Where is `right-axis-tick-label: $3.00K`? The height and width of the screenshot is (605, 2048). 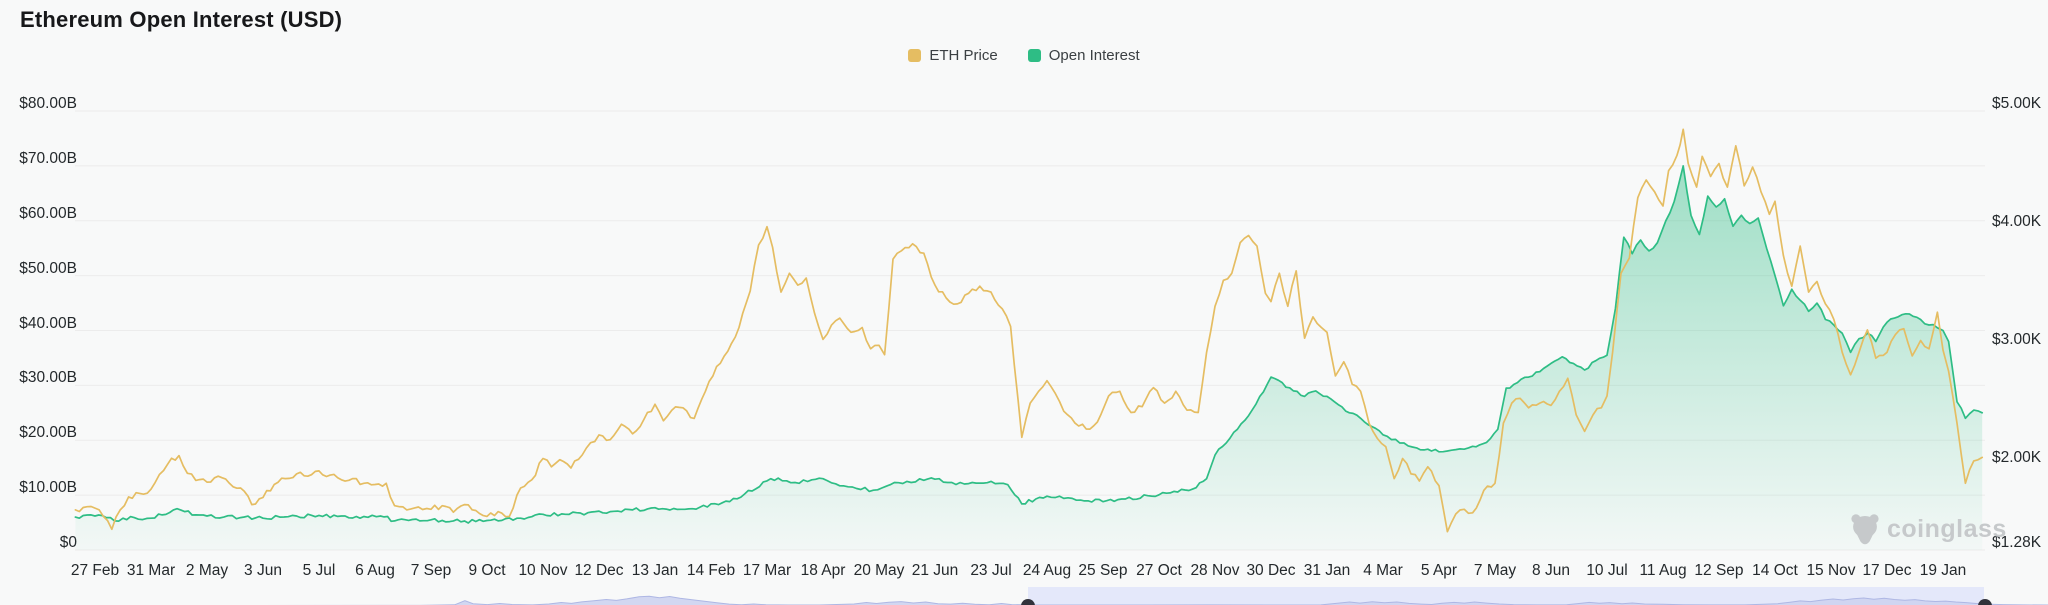 right-axis-tick-label: $3.00K is located at coordinates (2017, 339).